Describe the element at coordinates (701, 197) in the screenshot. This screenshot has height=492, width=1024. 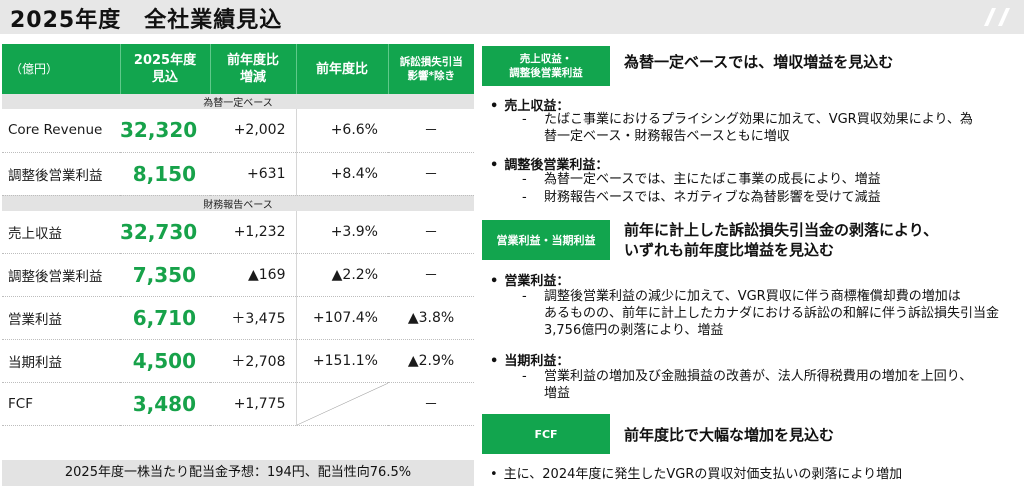
I see `sub-adjusted-op-2: - 財務報告ベースでは、ネガティブな為替影響を受けて減益` at that location.